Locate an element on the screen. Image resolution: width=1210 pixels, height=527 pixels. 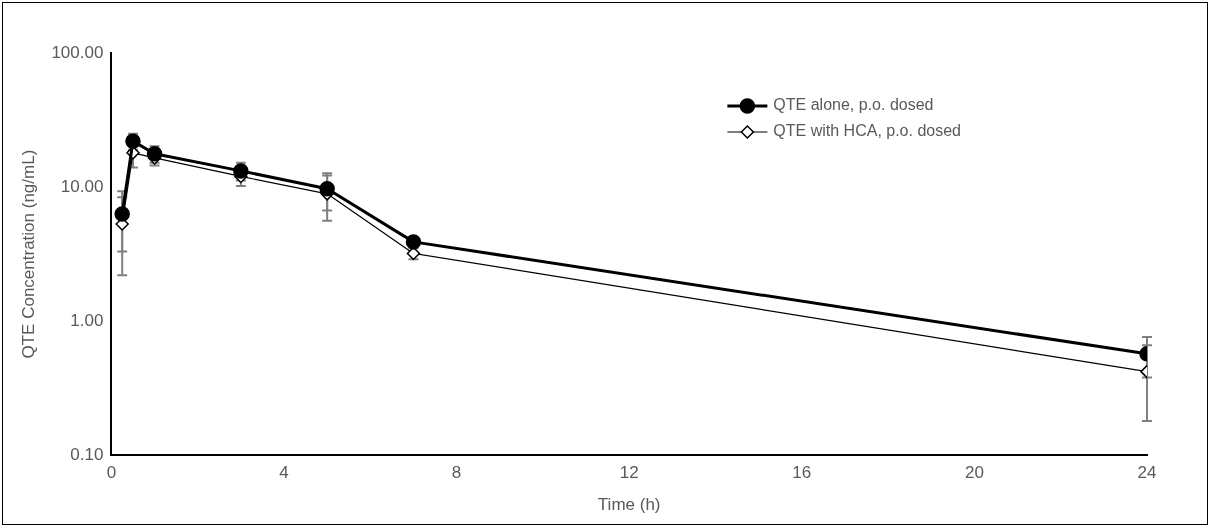
x-tick-label: 24 is located at coordinates (1147, 473).